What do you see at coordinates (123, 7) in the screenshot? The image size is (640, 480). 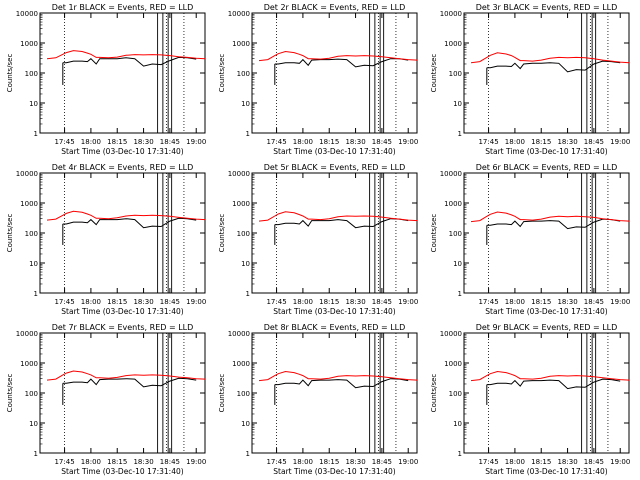 I see `panel-title: Det 1r BLACK = Events, RED = LLD` at bounding box center [123, 7].